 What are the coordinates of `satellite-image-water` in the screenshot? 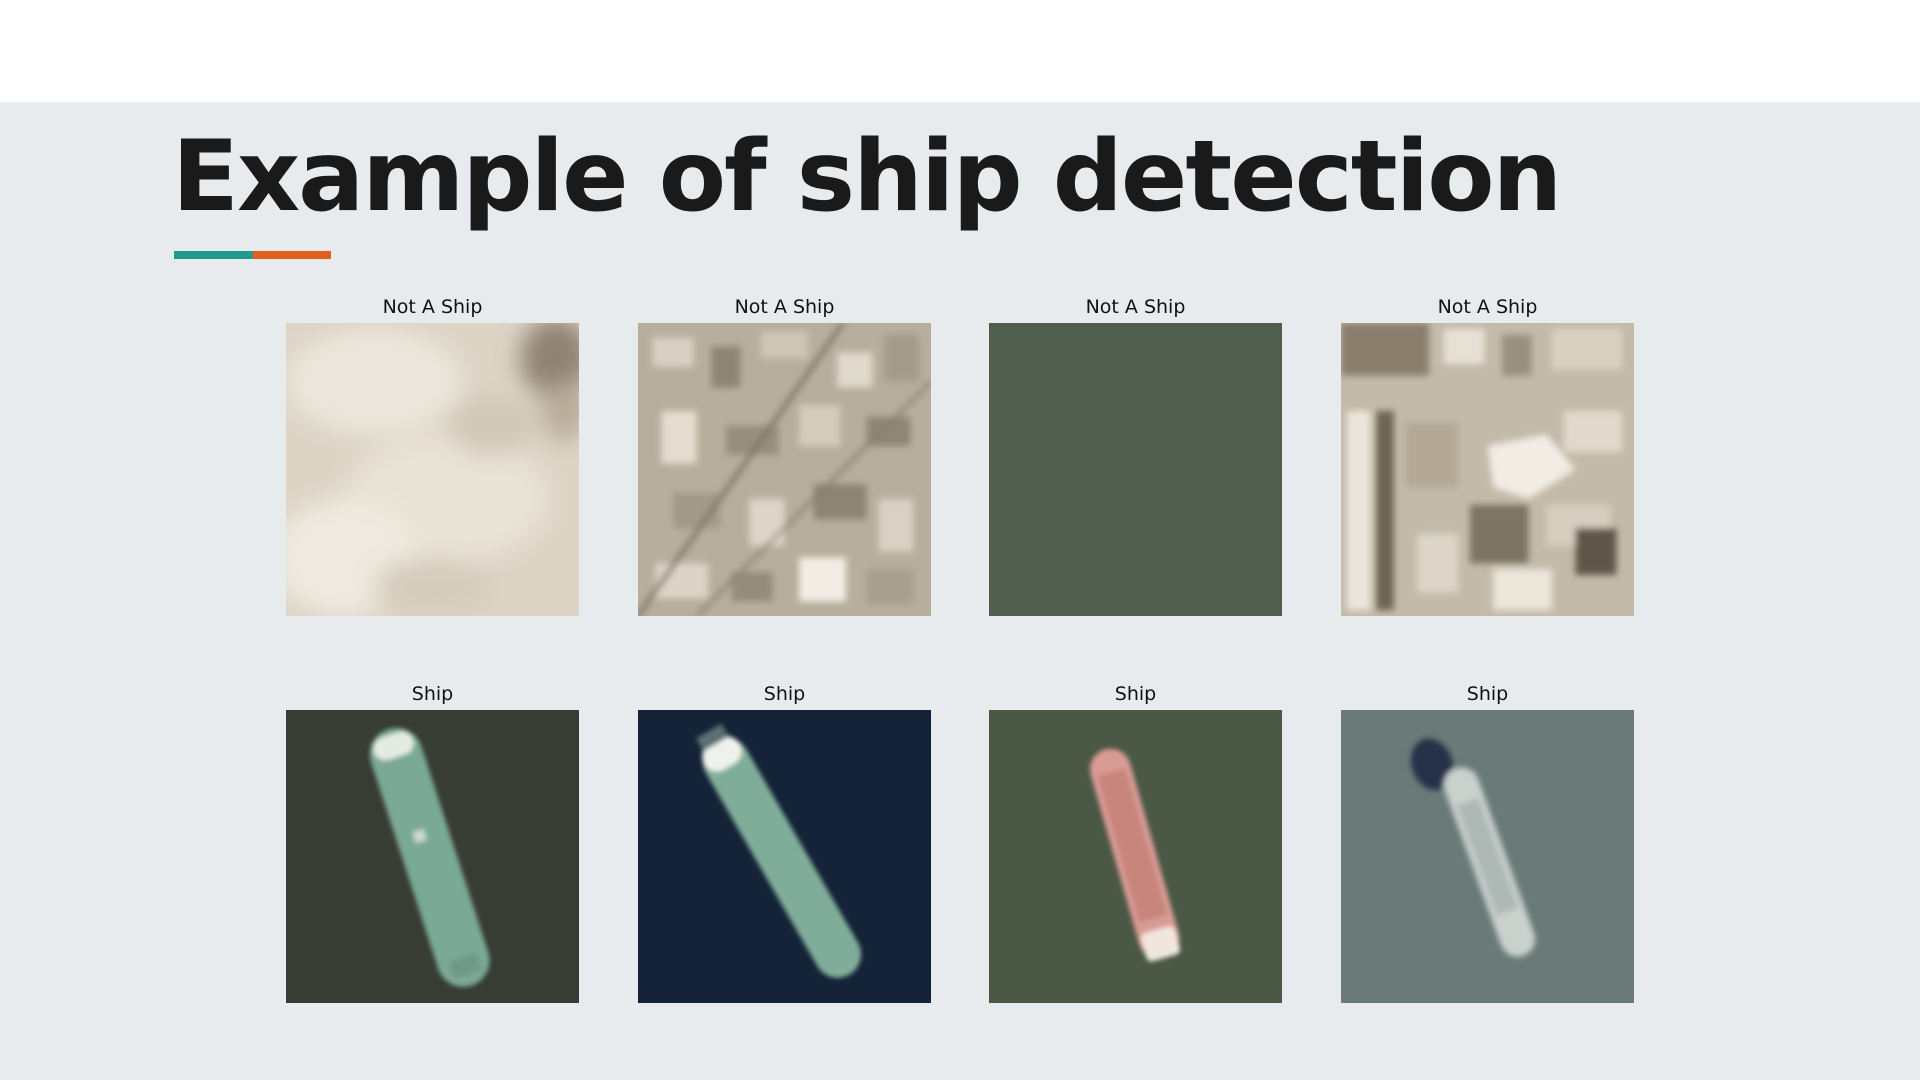 It's located at (1135, 469).